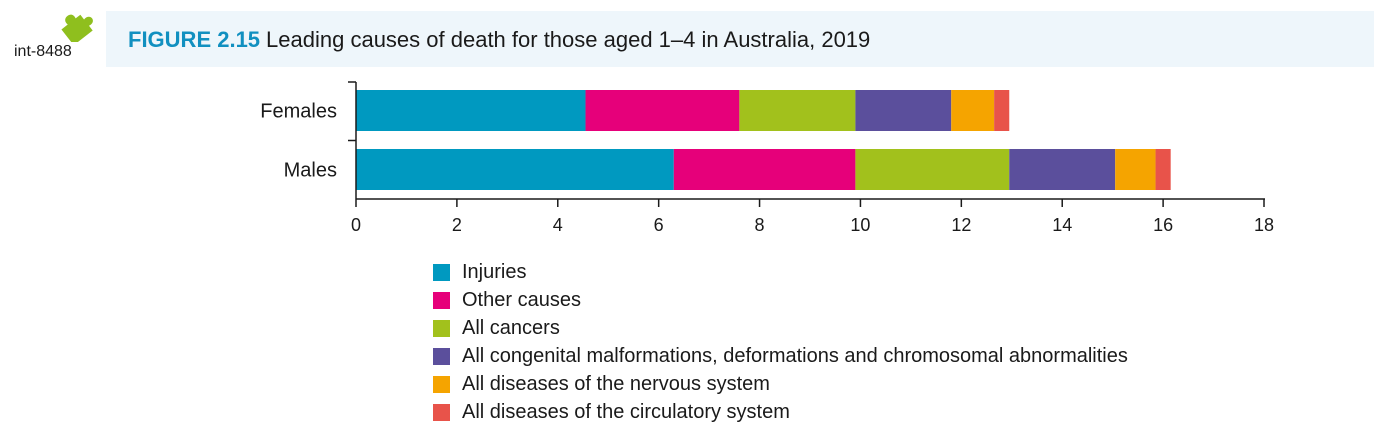 This screenshot has width=1374, height=431. I want to click on legend-item: All diseases of the nervous system, so click(780, 384).